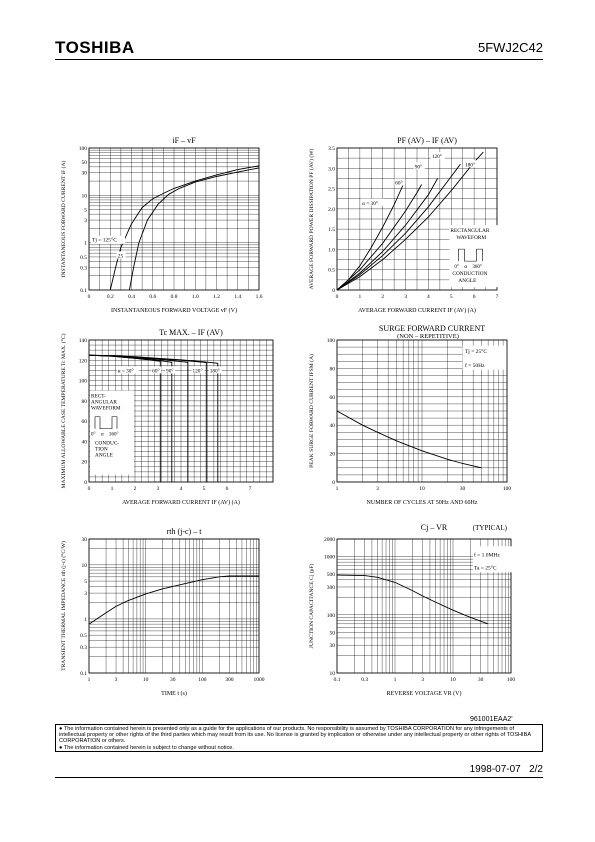 The image size is (595, 842). I want to click on x-axis-label: INSTANTANEOUS FORWARD VOLTAGE vF (V), so click(174, 310).